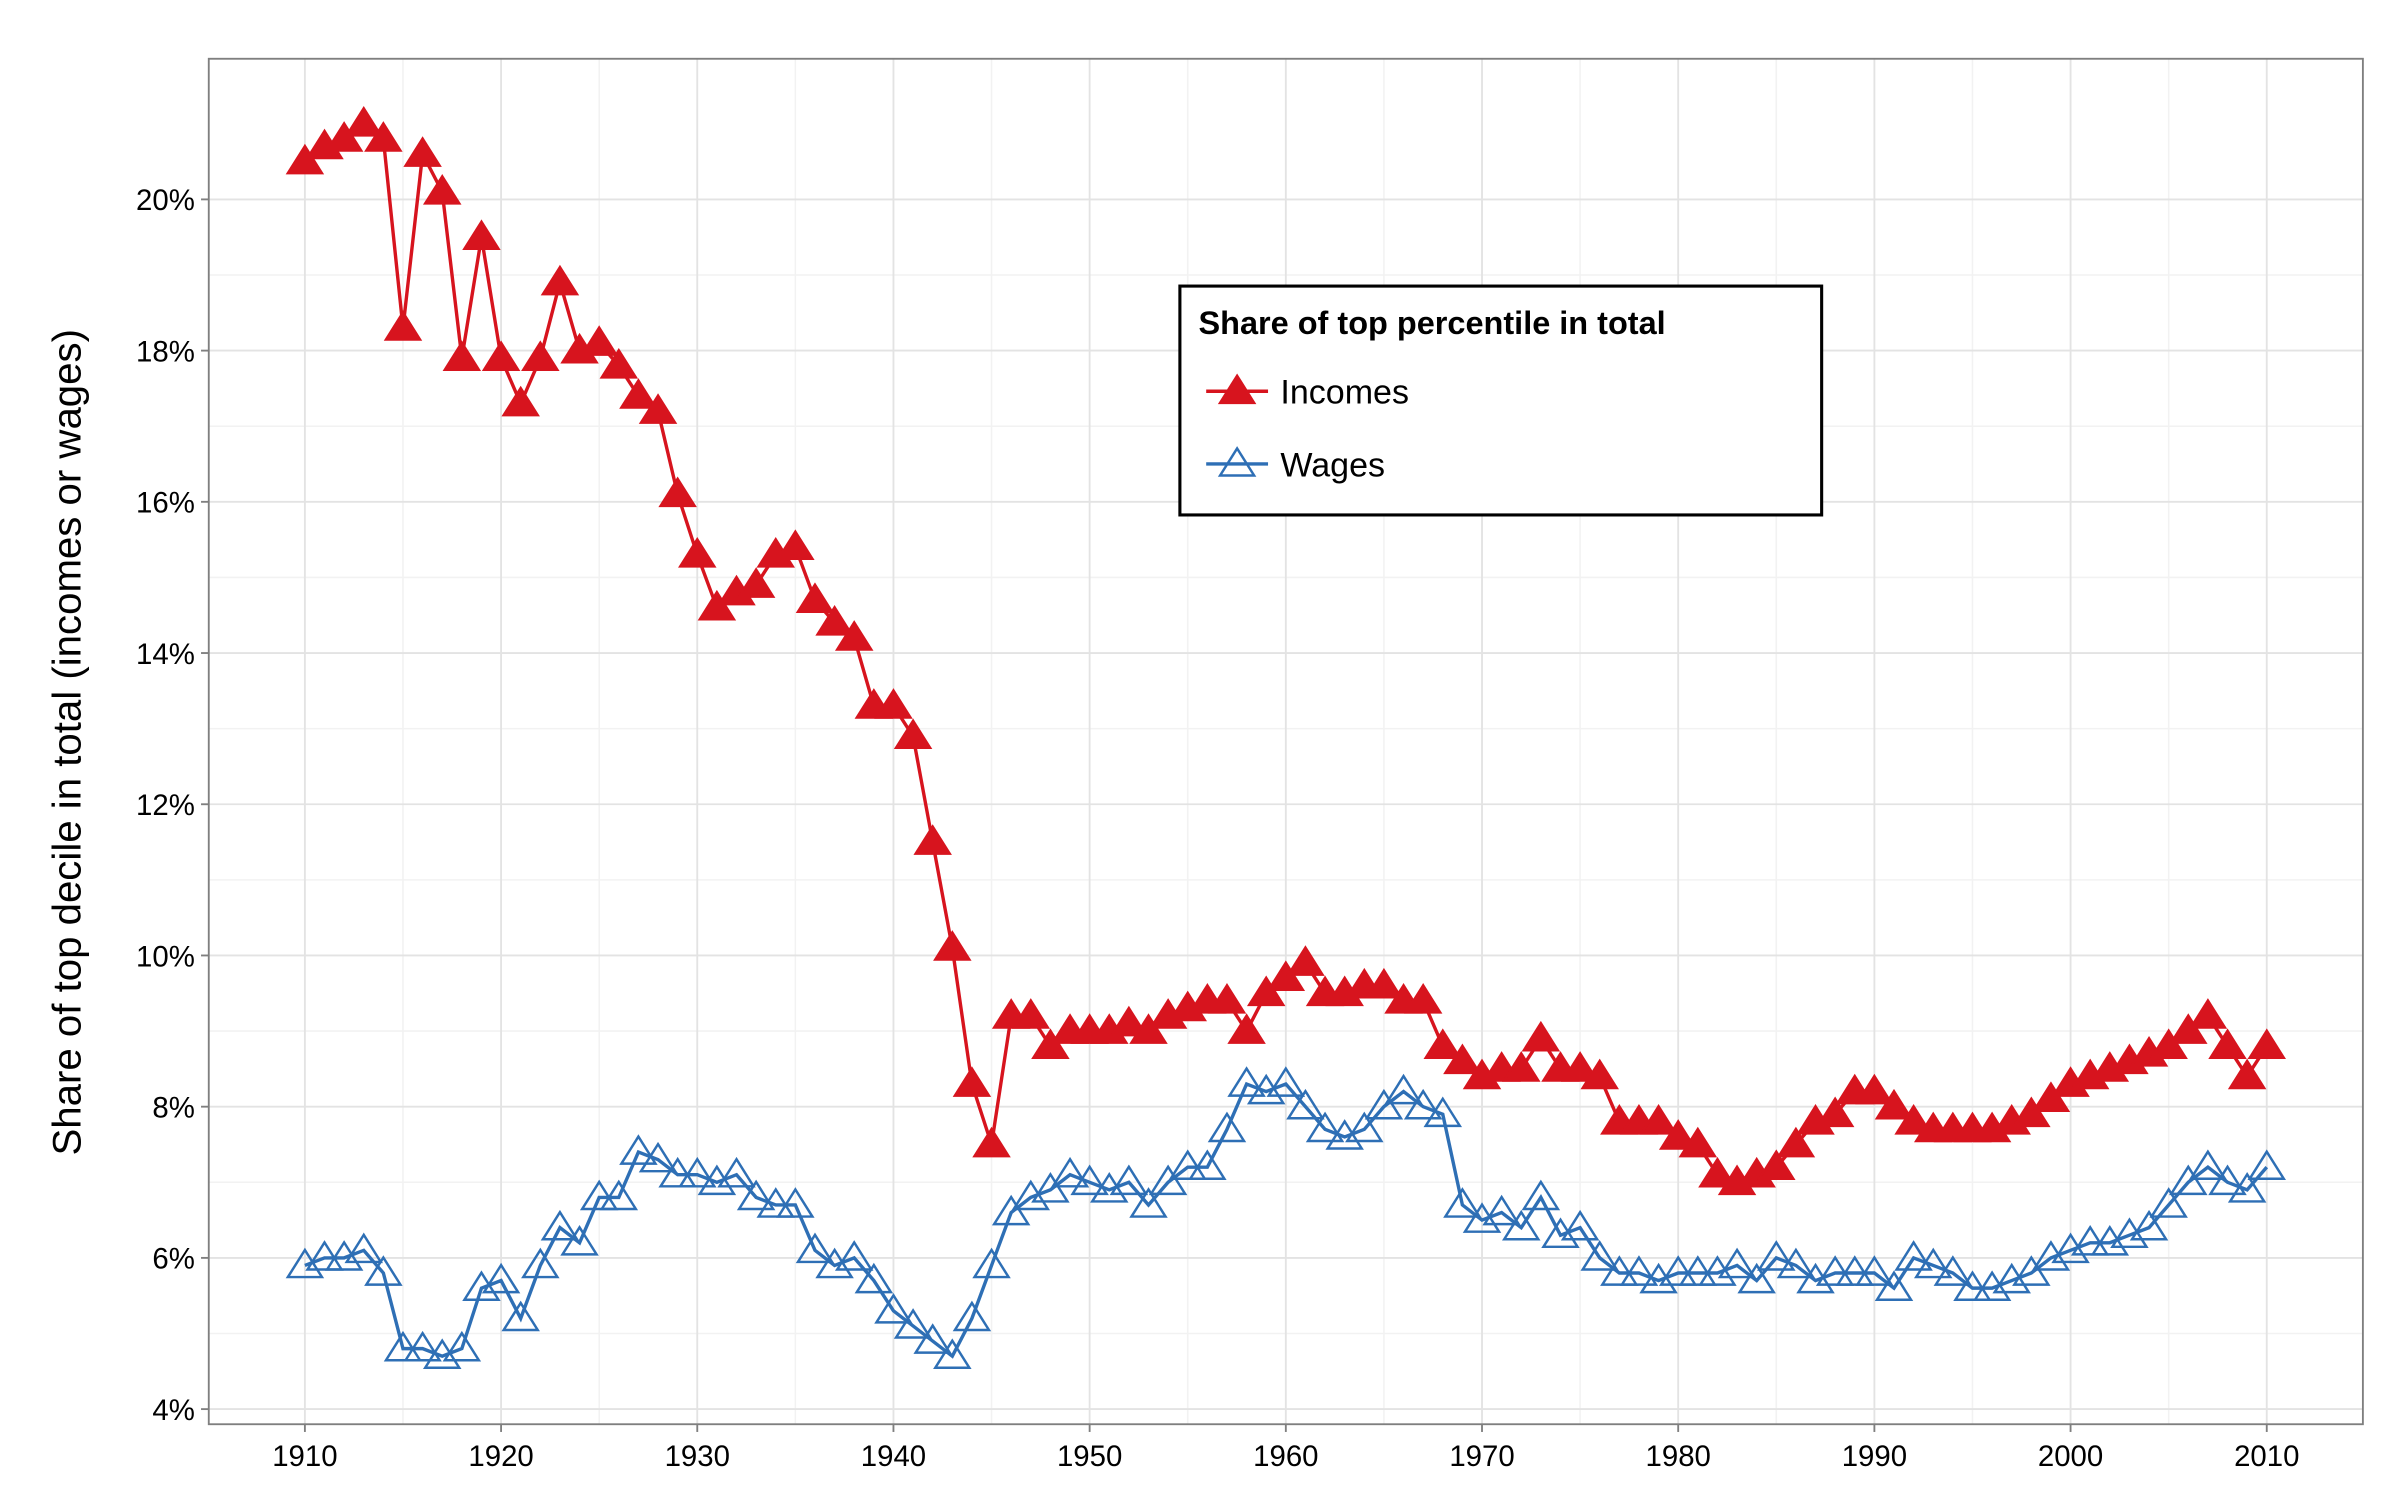  I want to click on y-tick-label: 16%, so click(165, 503).